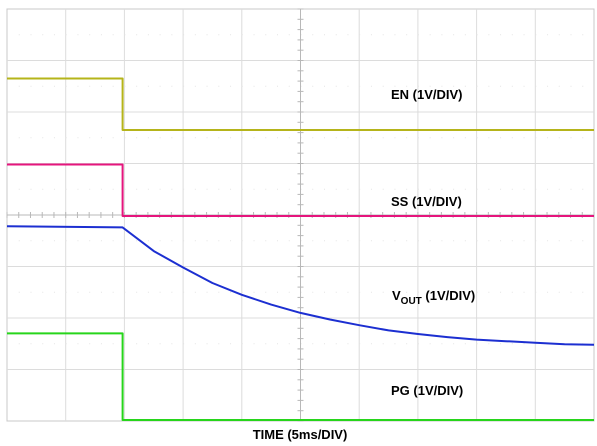 The image size is (597, 446). What do you see at coordinates (411, 301) in the screenshot?
I see `vout-label-subscript: OUT` at bounding box center [411, 301].